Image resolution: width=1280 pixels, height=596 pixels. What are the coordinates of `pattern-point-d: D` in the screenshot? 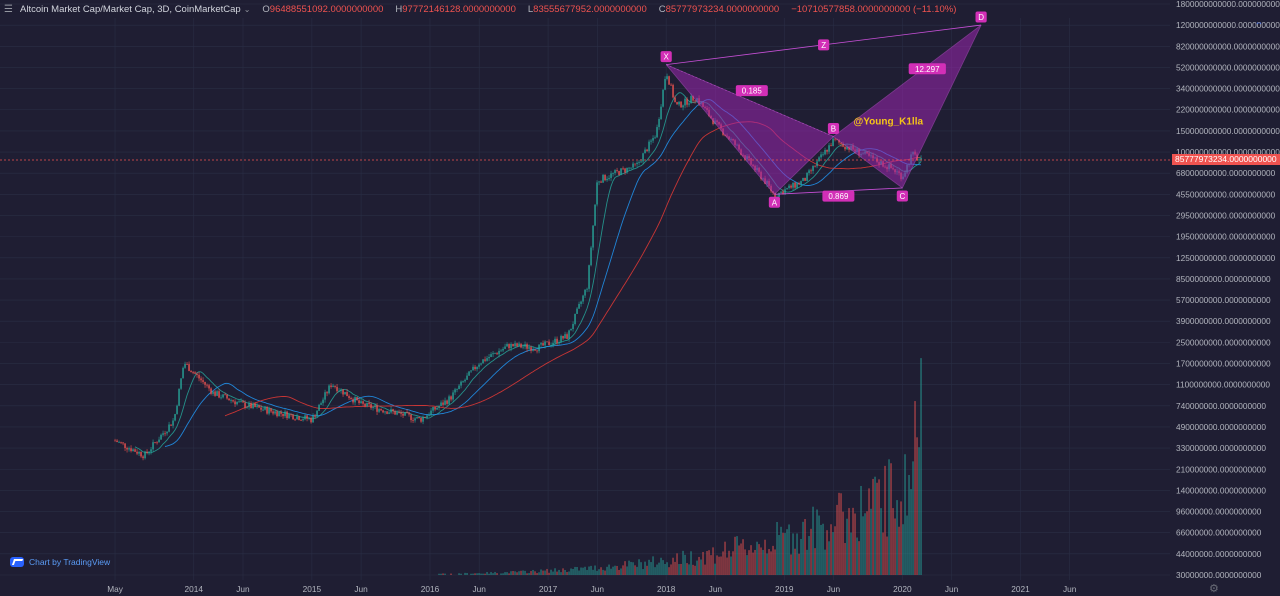 It's located at (981, 17).